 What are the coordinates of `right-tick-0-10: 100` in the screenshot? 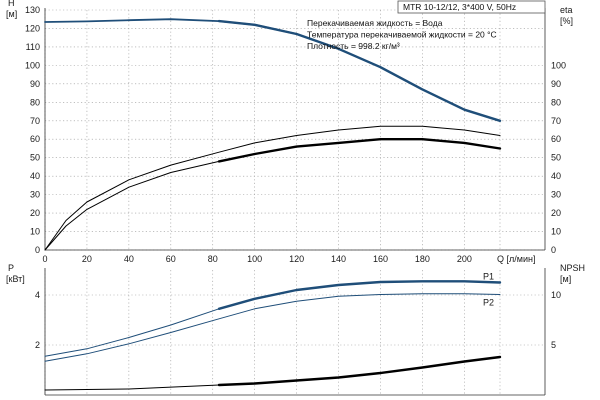 It's located at (558, 65).